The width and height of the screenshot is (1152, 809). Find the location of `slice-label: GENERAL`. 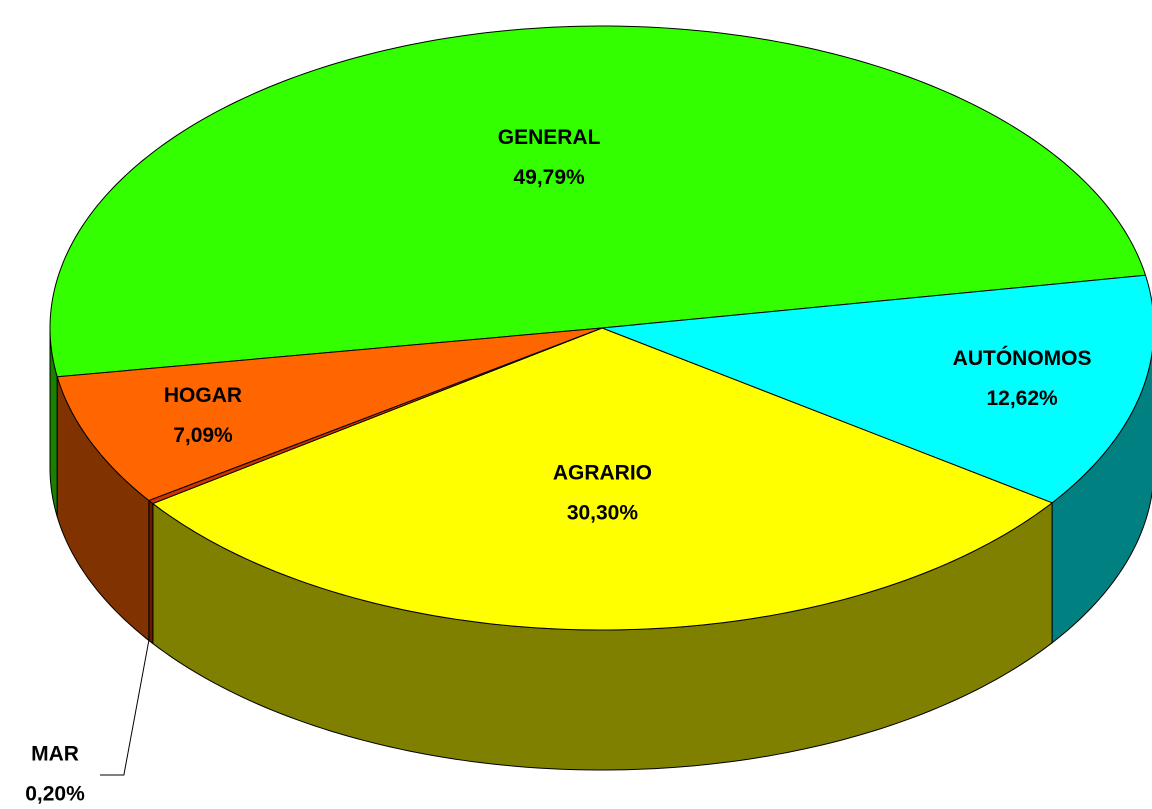

slice-label: GENERAL is located at coordinates (549, 137).